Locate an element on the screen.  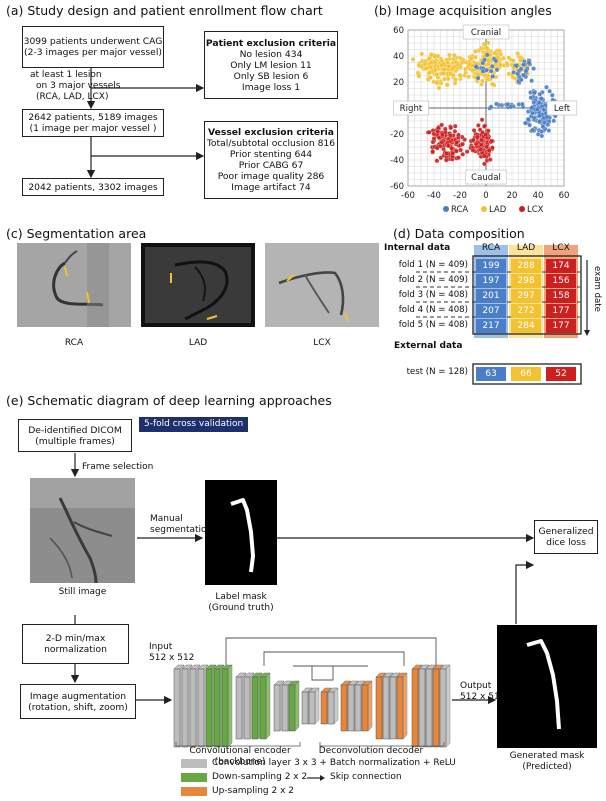
aug-line-1: Image augmentation is located at coordinates (78, 696).